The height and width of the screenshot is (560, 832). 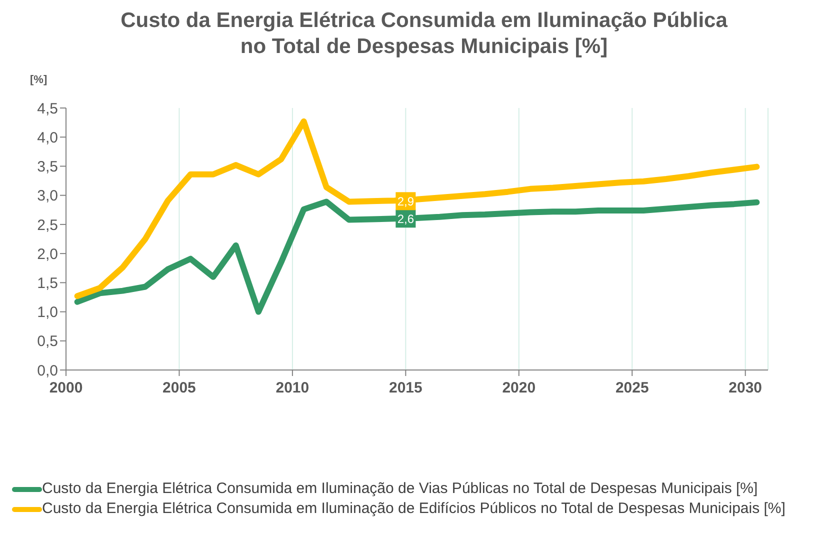 I want to click on x-tick-label: 2020, so click(x=519, y=388).